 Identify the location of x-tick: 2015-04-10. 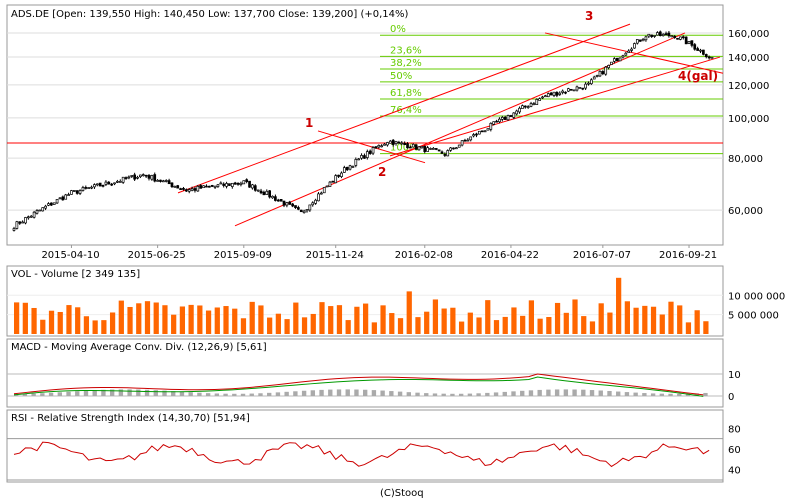
(70, 255).